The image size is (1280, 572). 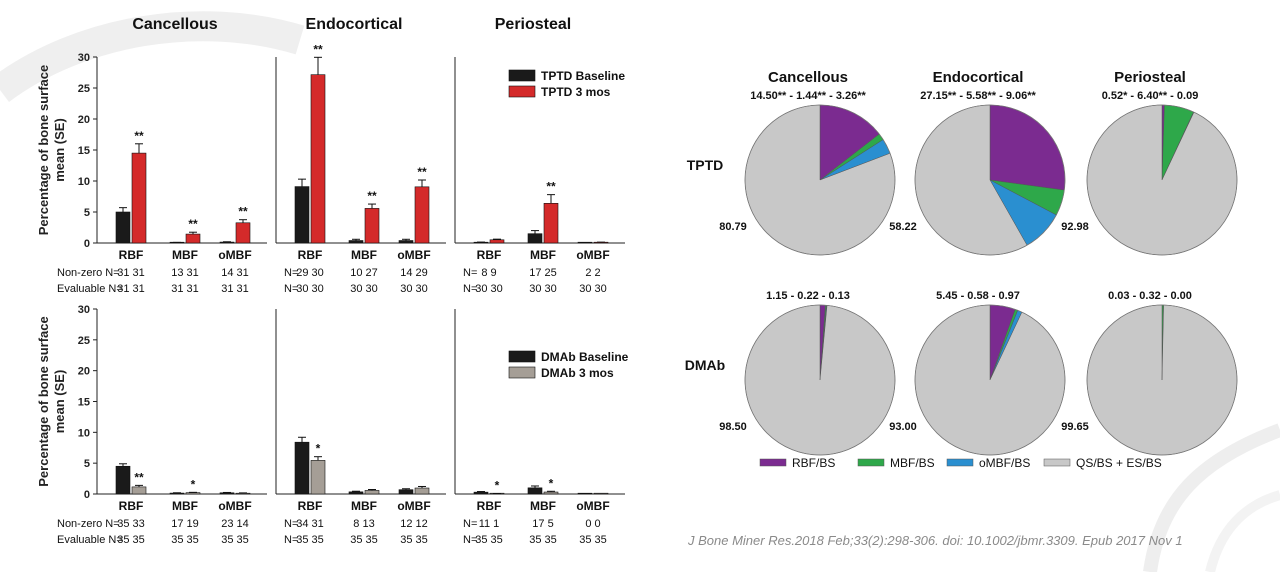 What do you see at coordinates (84, 372) in the screenshot?
I see `y-tick-label: 20` at bounding box center [84, 372].